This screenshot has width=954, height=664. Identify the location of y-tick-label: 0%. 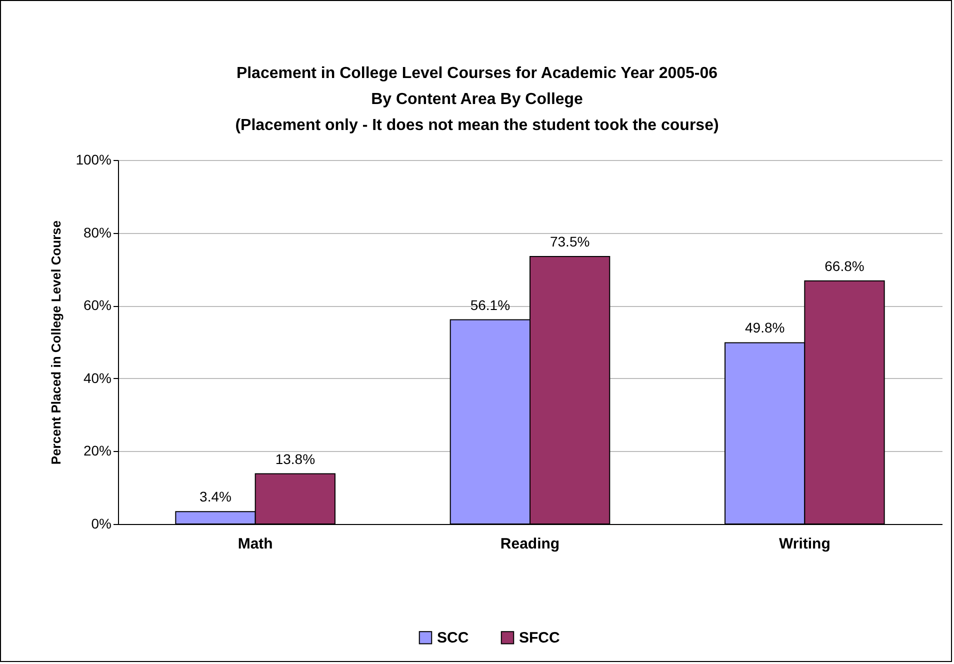
(101, 524).